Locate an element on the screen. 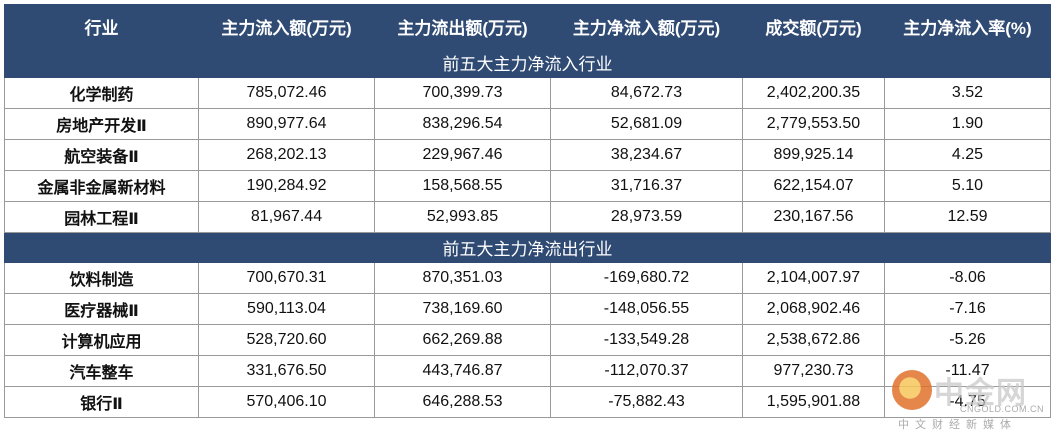 The image size is (1054, 443). inflow-cell: 190,284.92 is located at coordinates (286, 186).